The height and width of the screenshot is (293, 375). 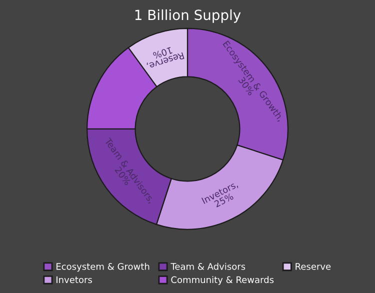 I want to click on legend-label: Reserve, so click(x=313, y=266).